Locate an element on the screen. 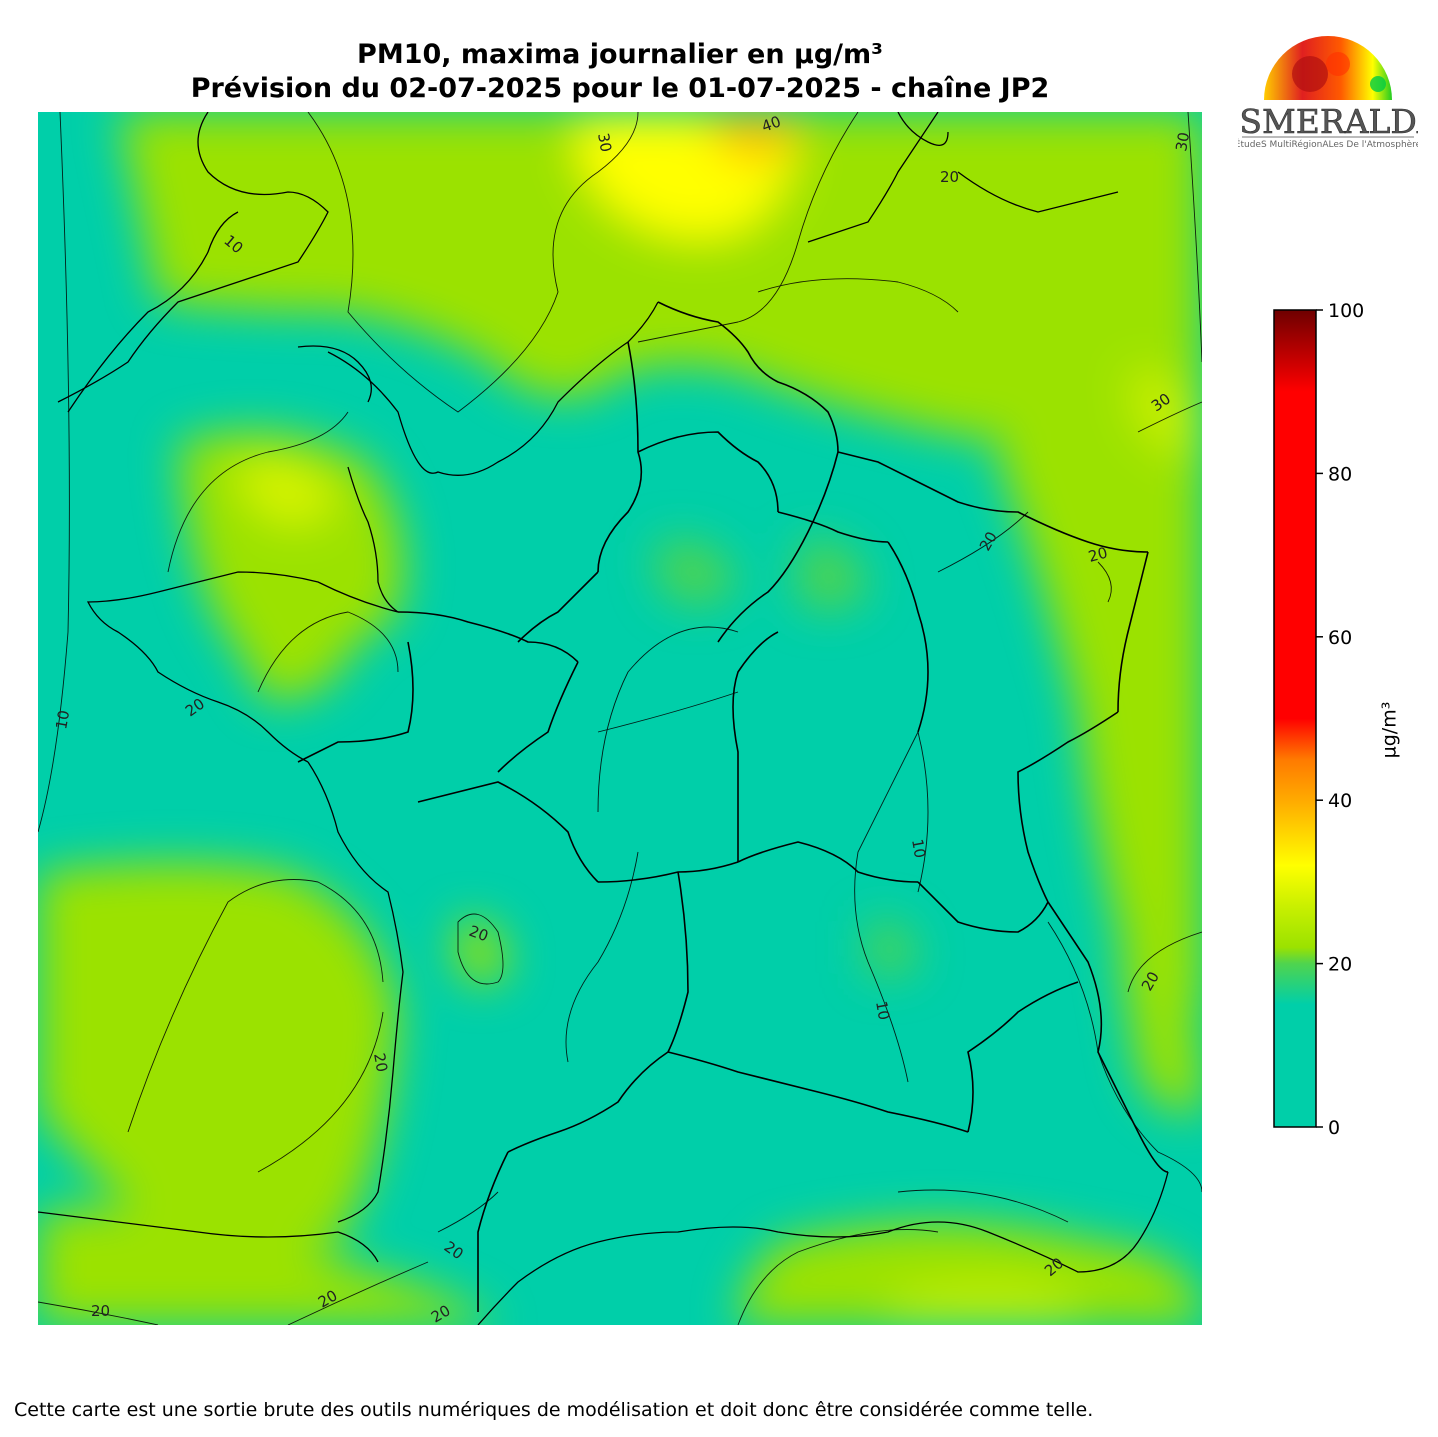 This screenshot has height=1437, width=1438. logo-subtitle: ÉtudeS MultiRégionALes De l'Atmosphère is located at coordinates (1328, 144).